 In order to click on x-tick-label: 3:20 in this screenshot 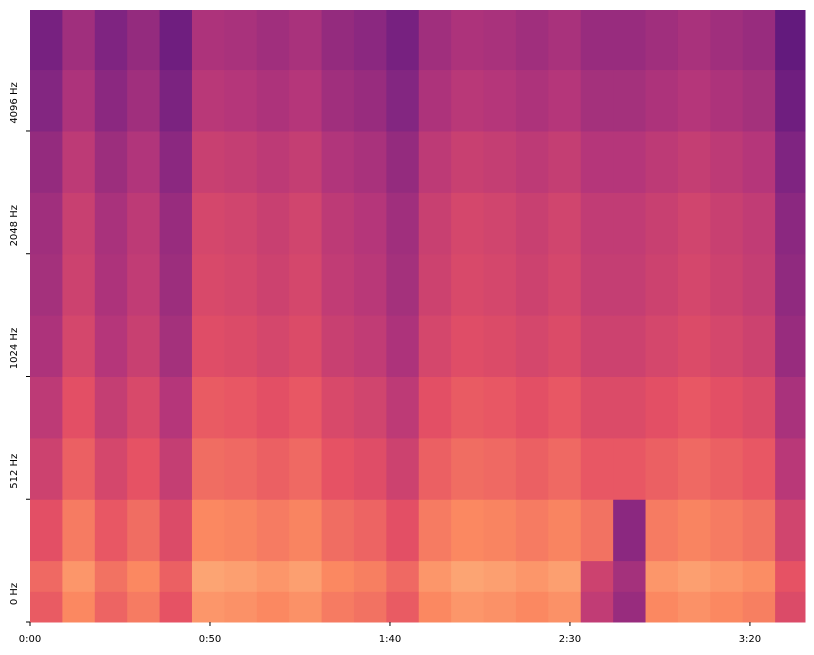, I will do `click(750, 639)`.